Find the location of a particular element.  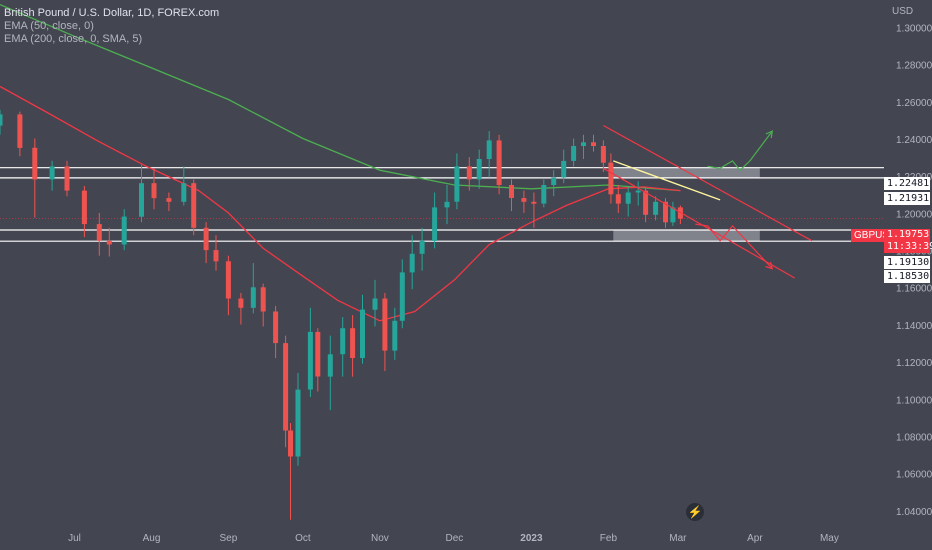

current-price: 1.19753 is located at coordinates (908, 234).